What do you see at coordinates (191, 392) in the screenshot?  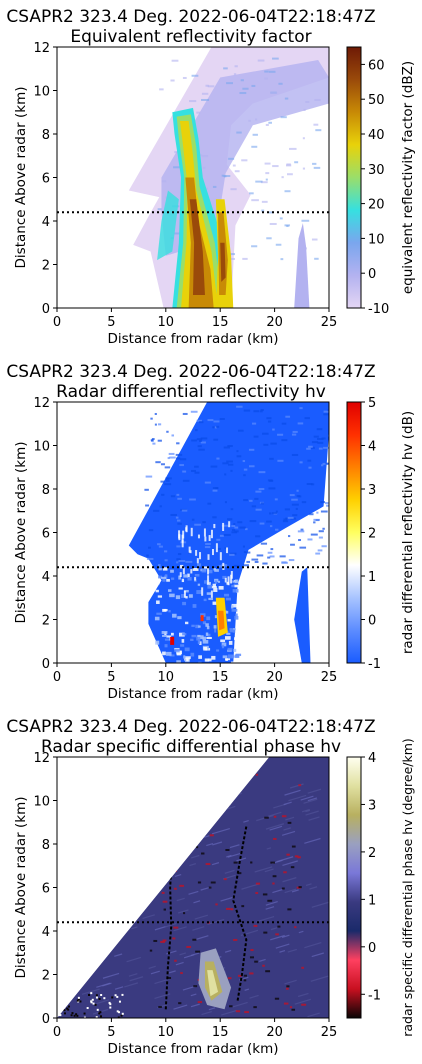 I see `chart-subtitle: Radar differential reflectivity hv` at bounding box center [191, 392].